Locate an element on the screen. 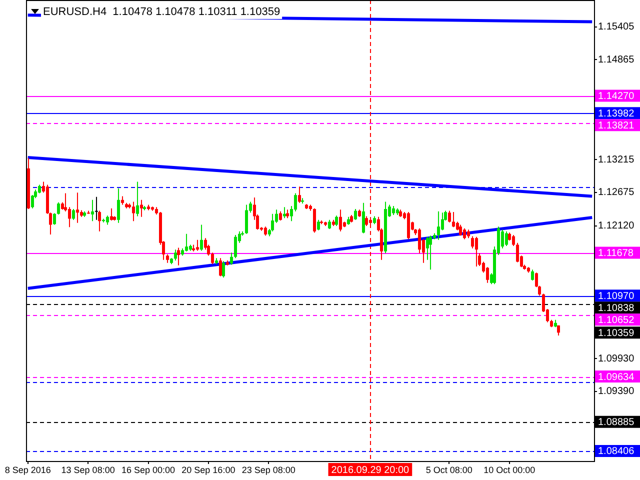 The image size is (640, 480). x-tick-label: 16 Sep 00:00 is located at coordinates (148, 469).